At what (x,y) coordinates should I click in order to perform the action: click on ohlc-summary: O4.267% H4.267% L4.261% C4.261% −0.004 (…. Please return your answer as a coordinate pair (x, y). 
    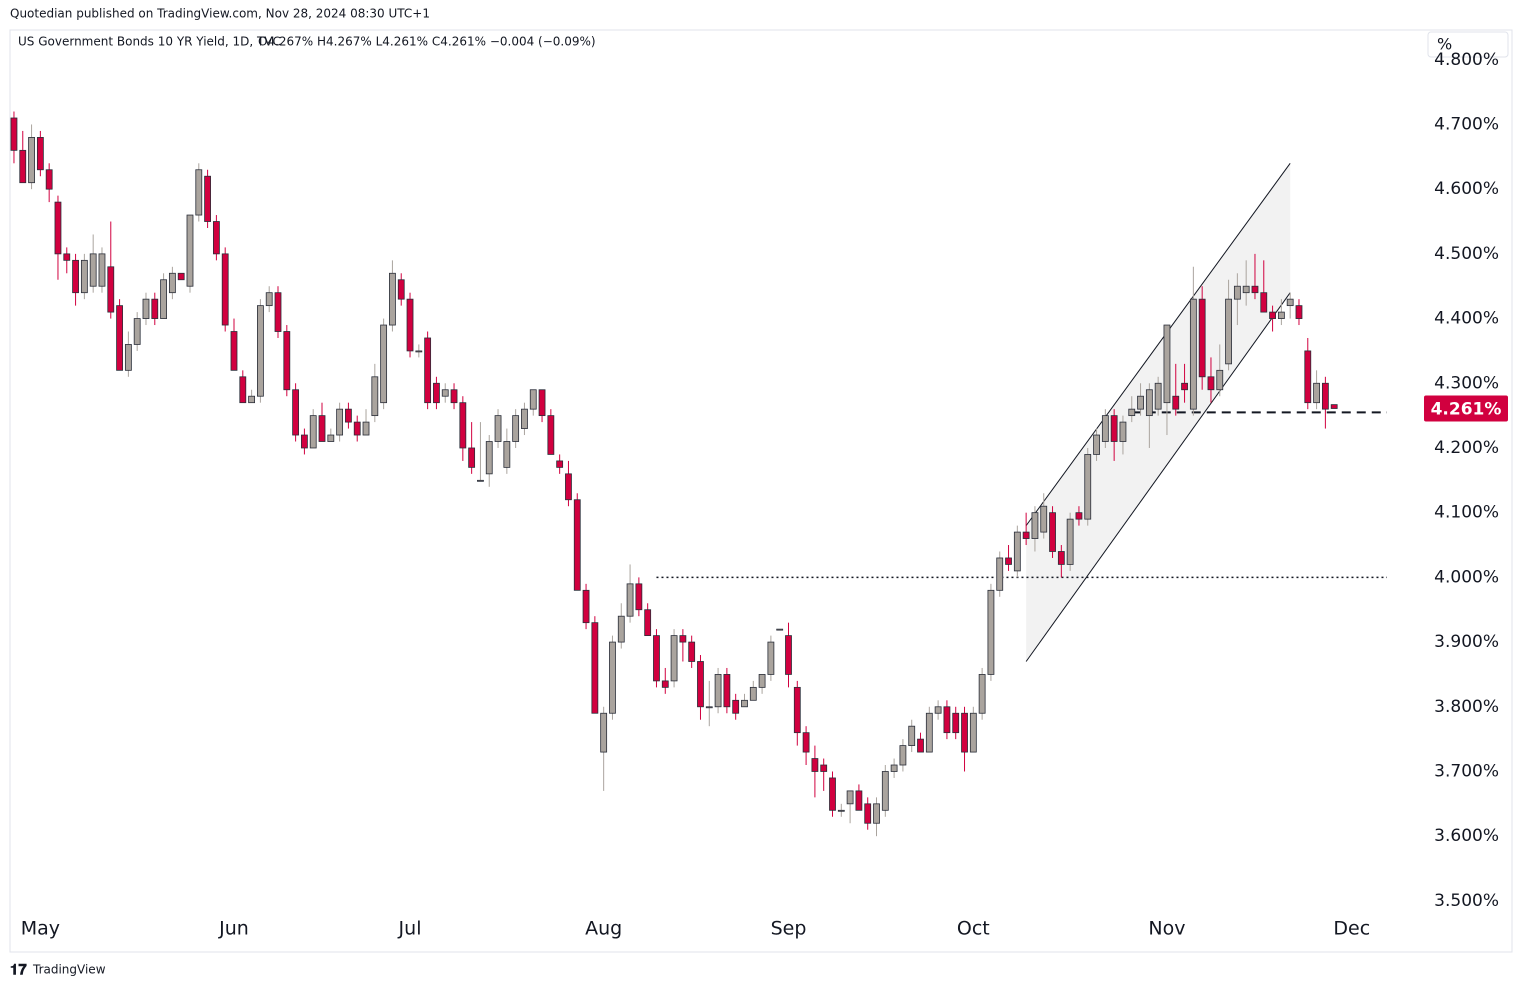
    Looking at the image, I should click on (427, 42).